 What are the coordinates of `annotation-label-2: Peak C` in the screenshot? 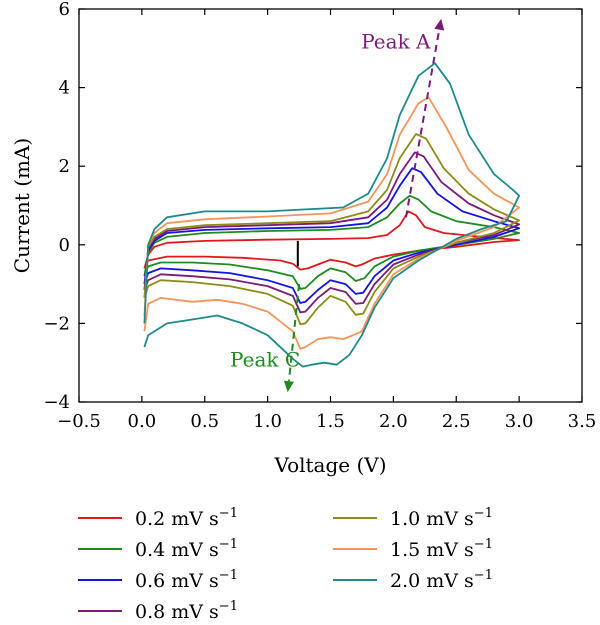 It's located at (265, 360).